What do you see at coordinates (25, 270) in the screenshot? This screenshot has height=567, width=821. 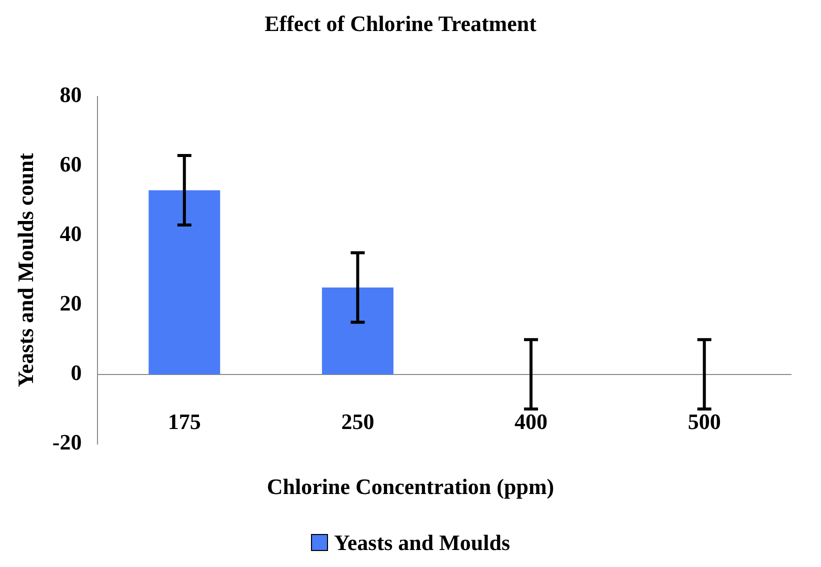 I see `y-axis-title: Yeasts and Moulds count` at bounding box center [25, 270].